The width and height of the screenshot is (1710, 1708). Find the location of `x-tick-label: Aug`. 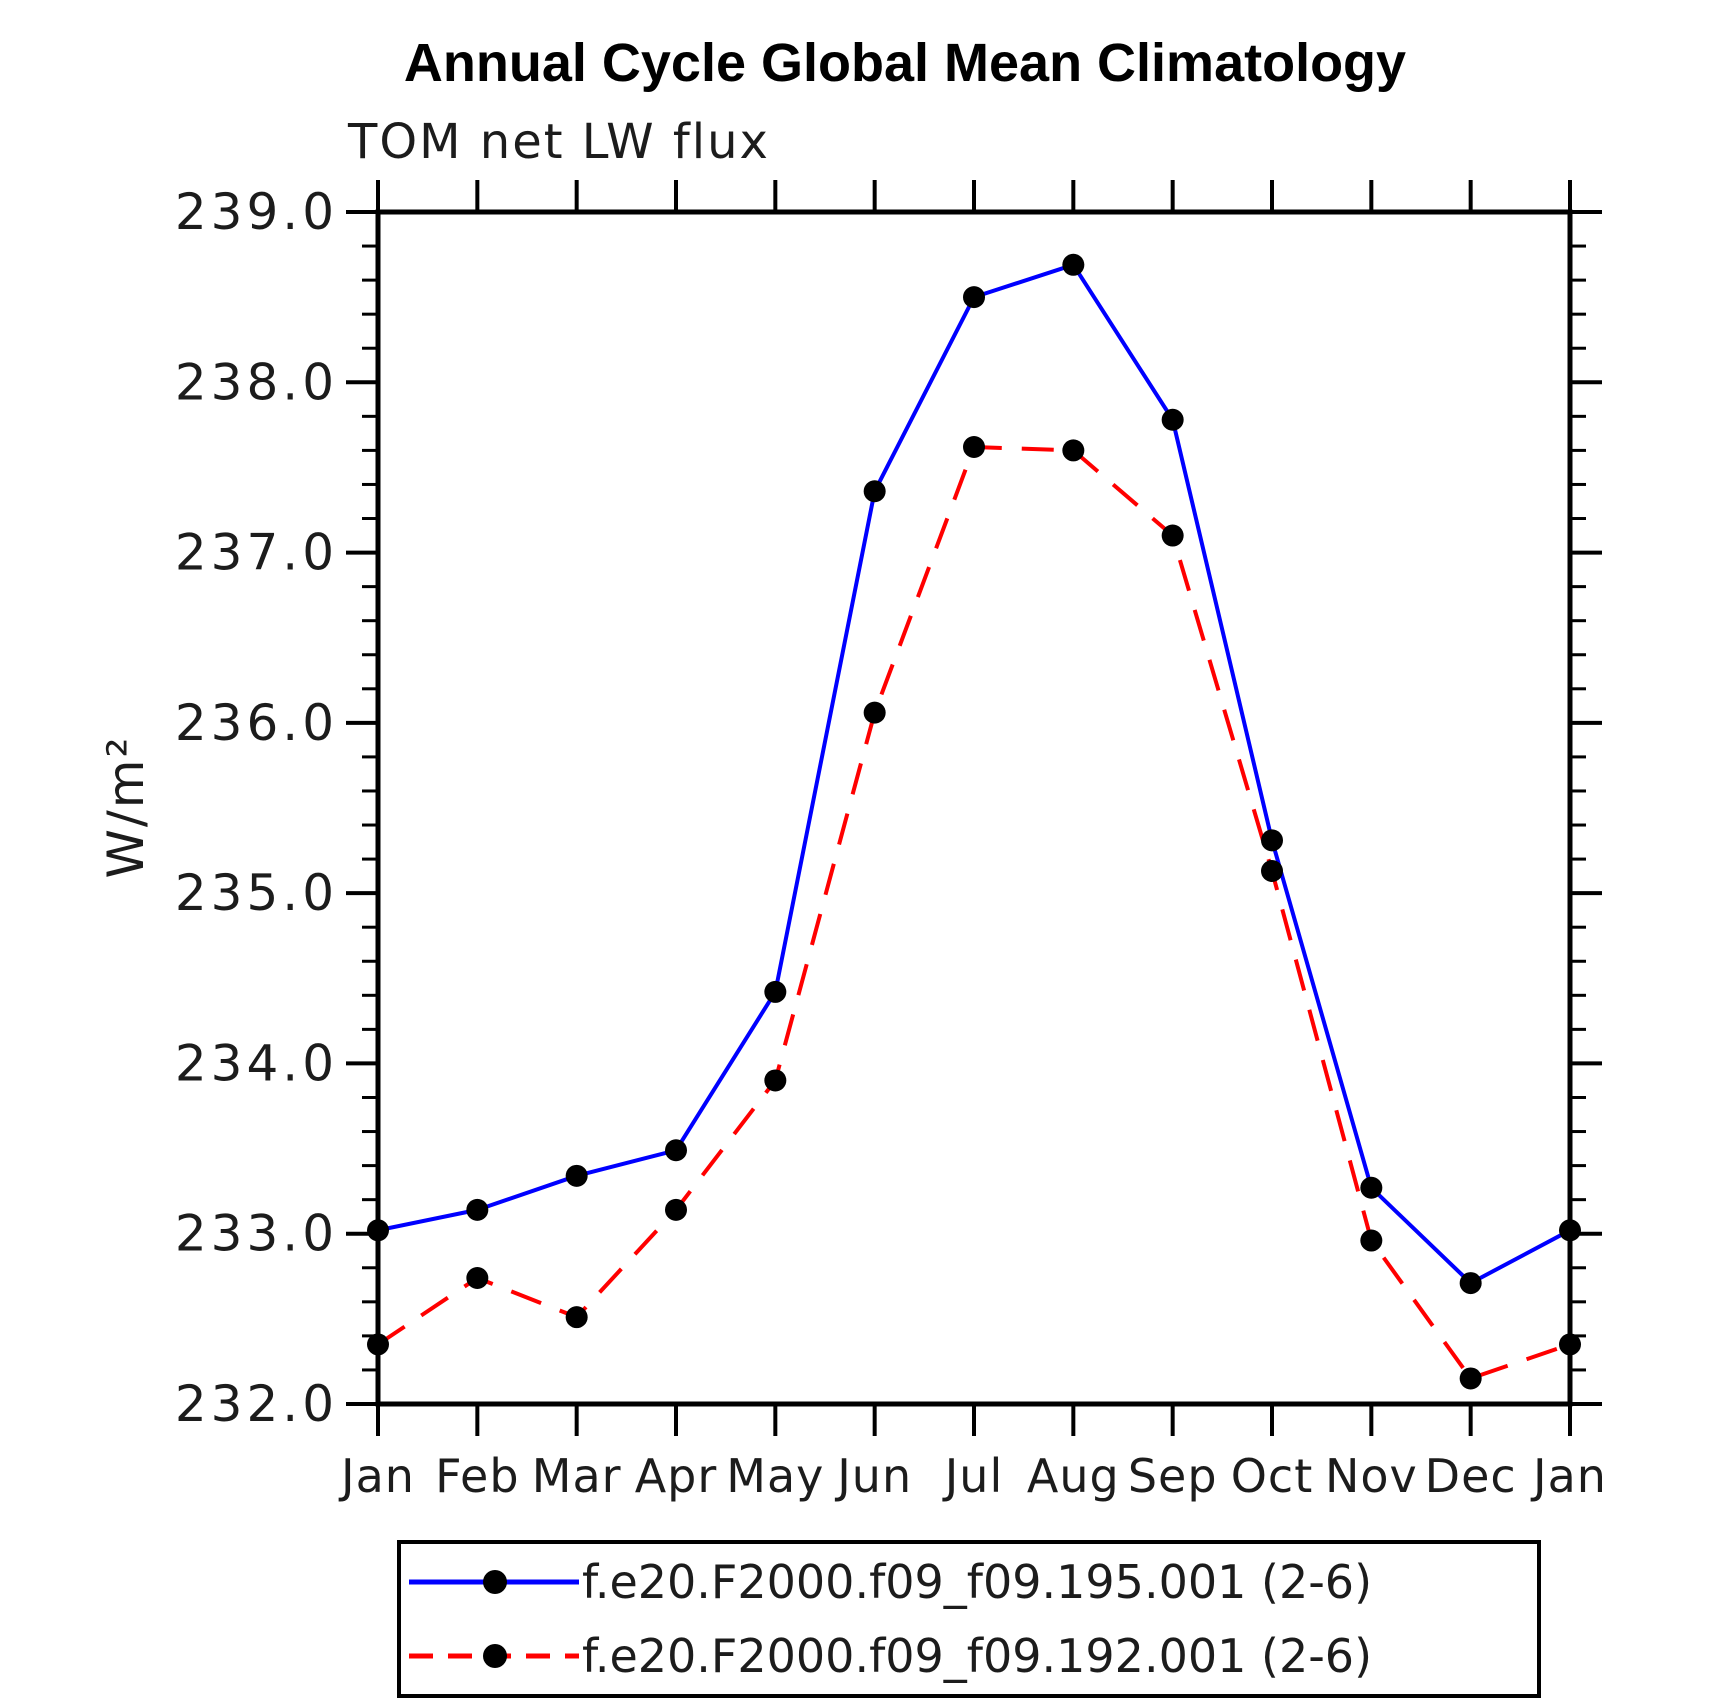

x-tick-label: Aug is located at coordinates (1073, 1476).